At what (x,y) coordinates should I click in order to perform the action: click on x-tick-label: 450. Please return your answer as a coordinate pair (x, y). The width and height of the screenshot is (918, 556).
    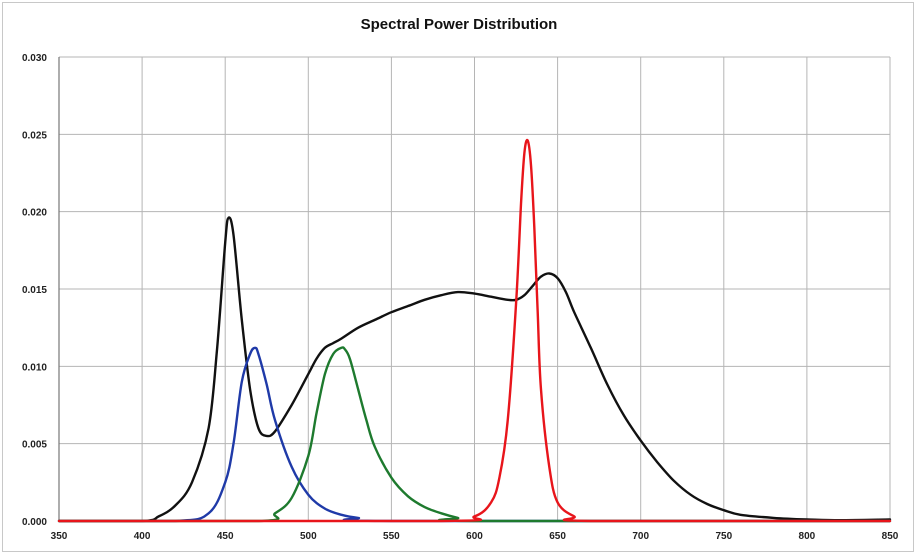
    Looking at the image, I should click on (225, 536).